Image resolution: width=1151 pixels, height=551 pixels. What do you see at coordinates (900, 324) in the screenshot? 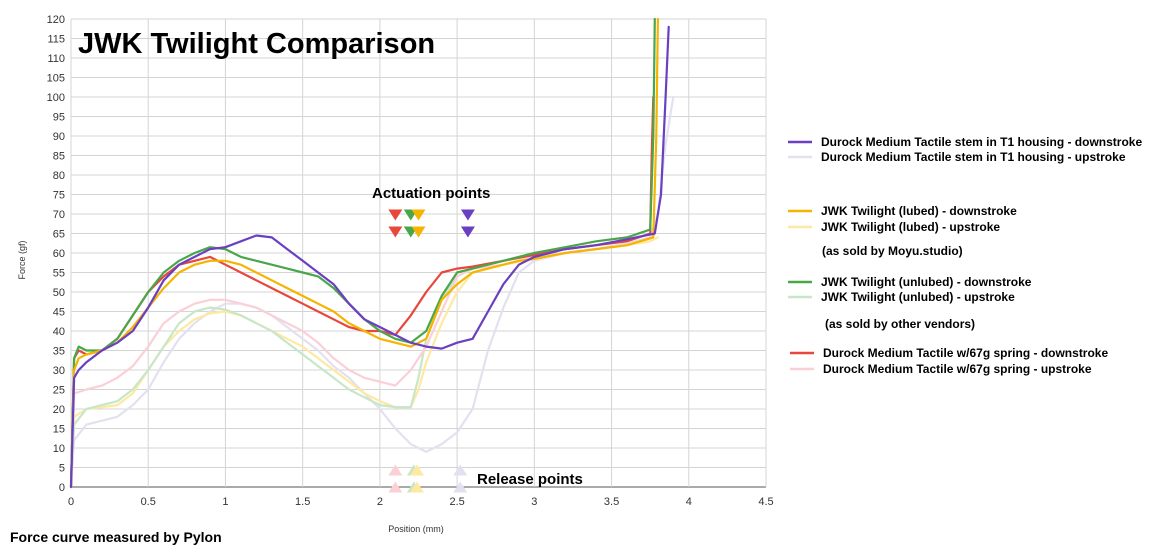
I see `legend-note-unlubed: (as sold by other vendors)` at bounding box center [900, 324].